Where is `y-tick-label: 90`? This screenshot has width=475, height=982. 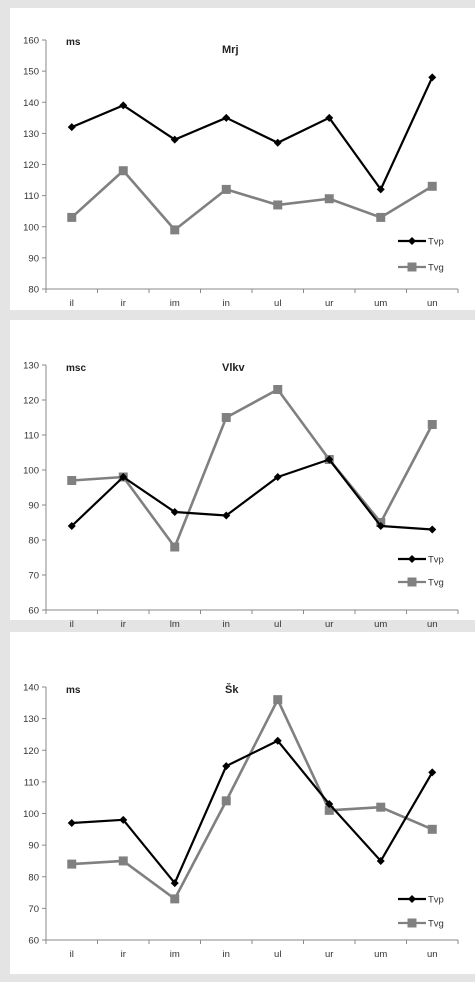
y-tick-label: 90 is located at coordinates (33, 506).